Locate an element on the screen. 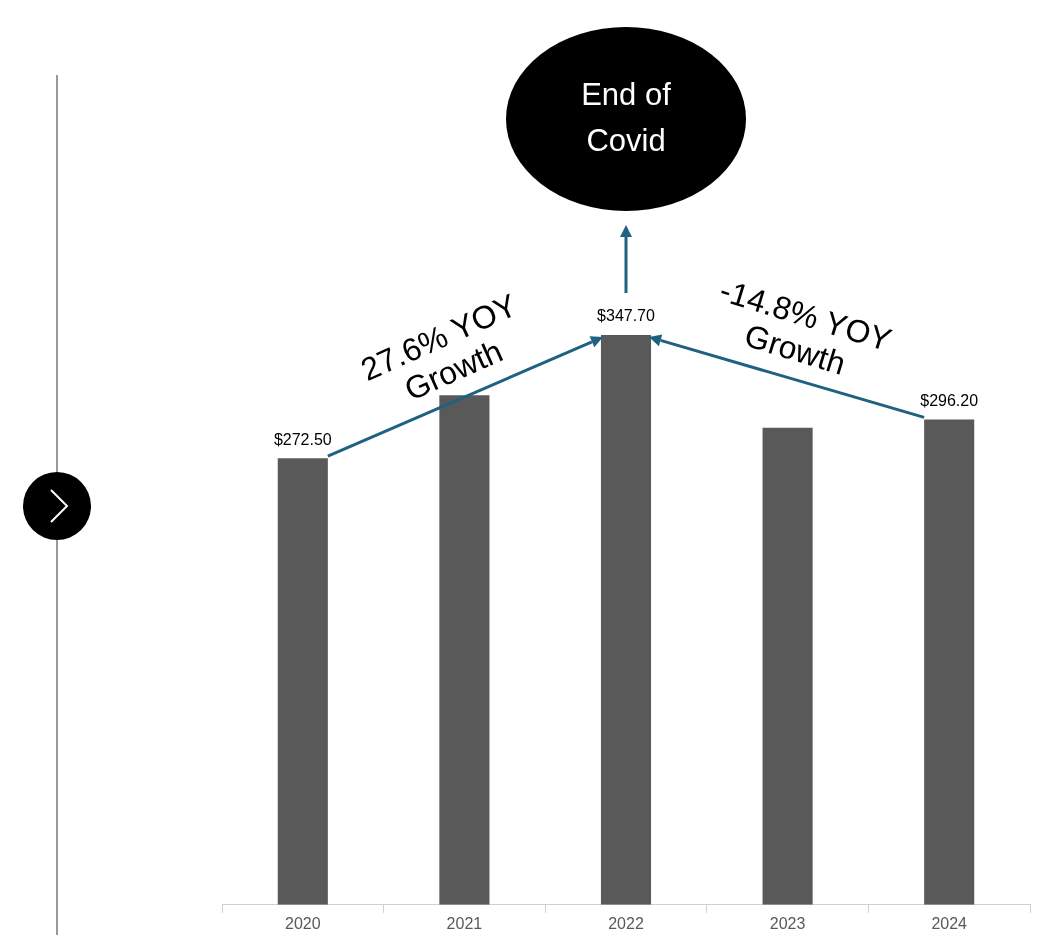 The height and width of the screenshot is (940, 1038). x-tick-label: 2024 is located at coordinates (949, 923).